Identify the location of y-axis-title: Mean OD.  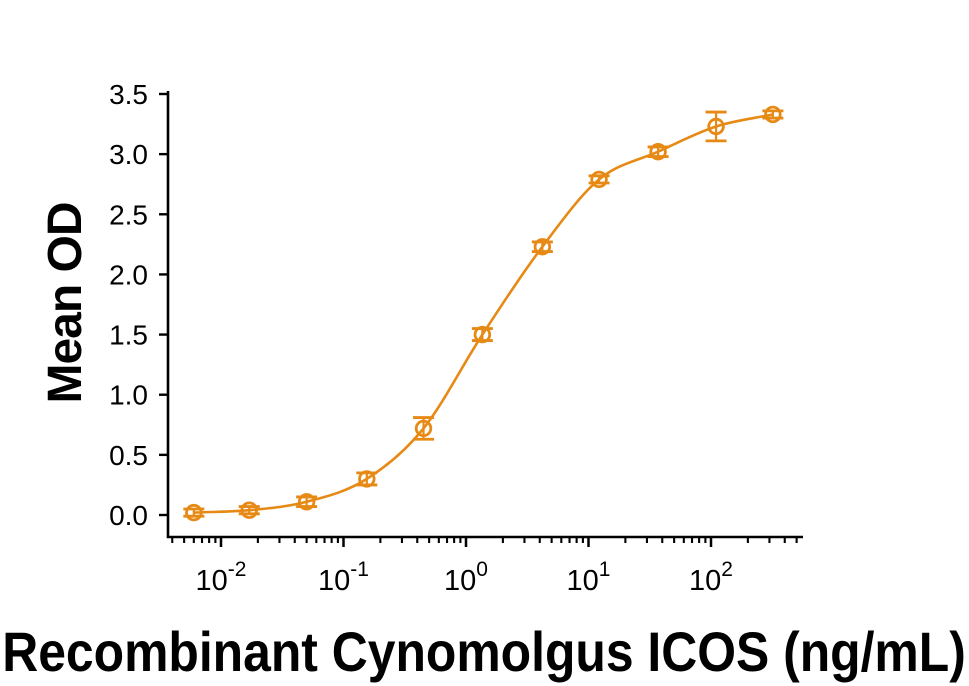
(65, 303).